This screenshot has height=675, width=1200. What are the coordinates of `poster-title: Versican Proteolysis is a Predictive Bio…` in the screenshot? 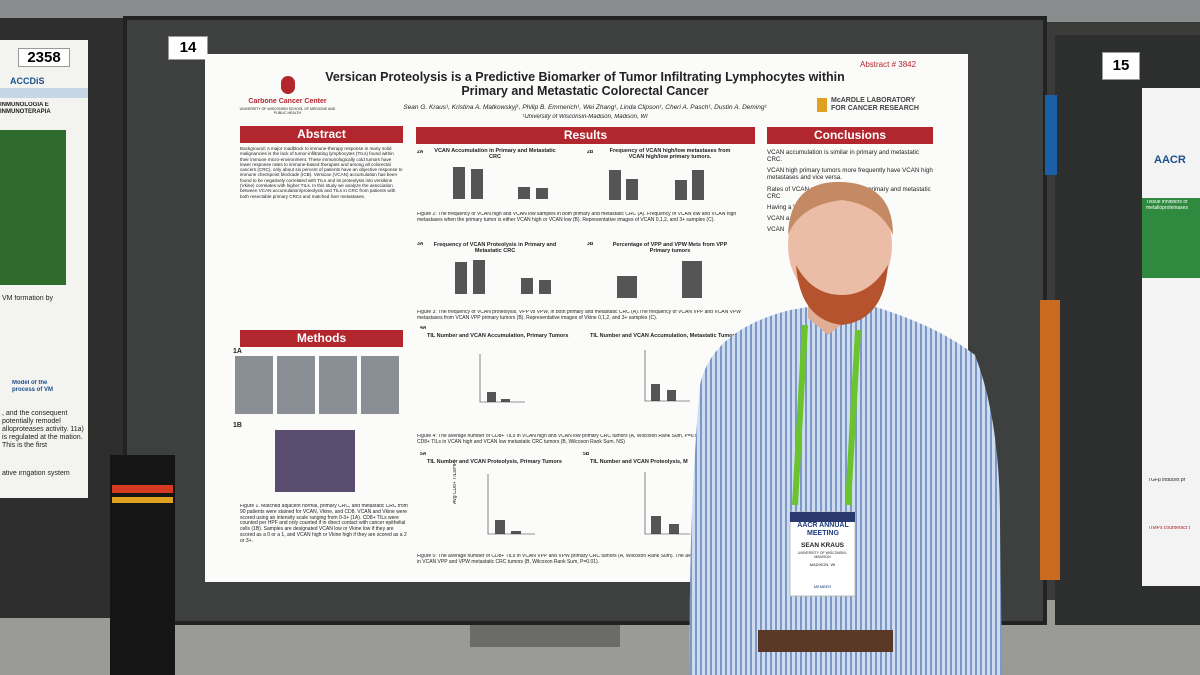 It's located at (585, 84).